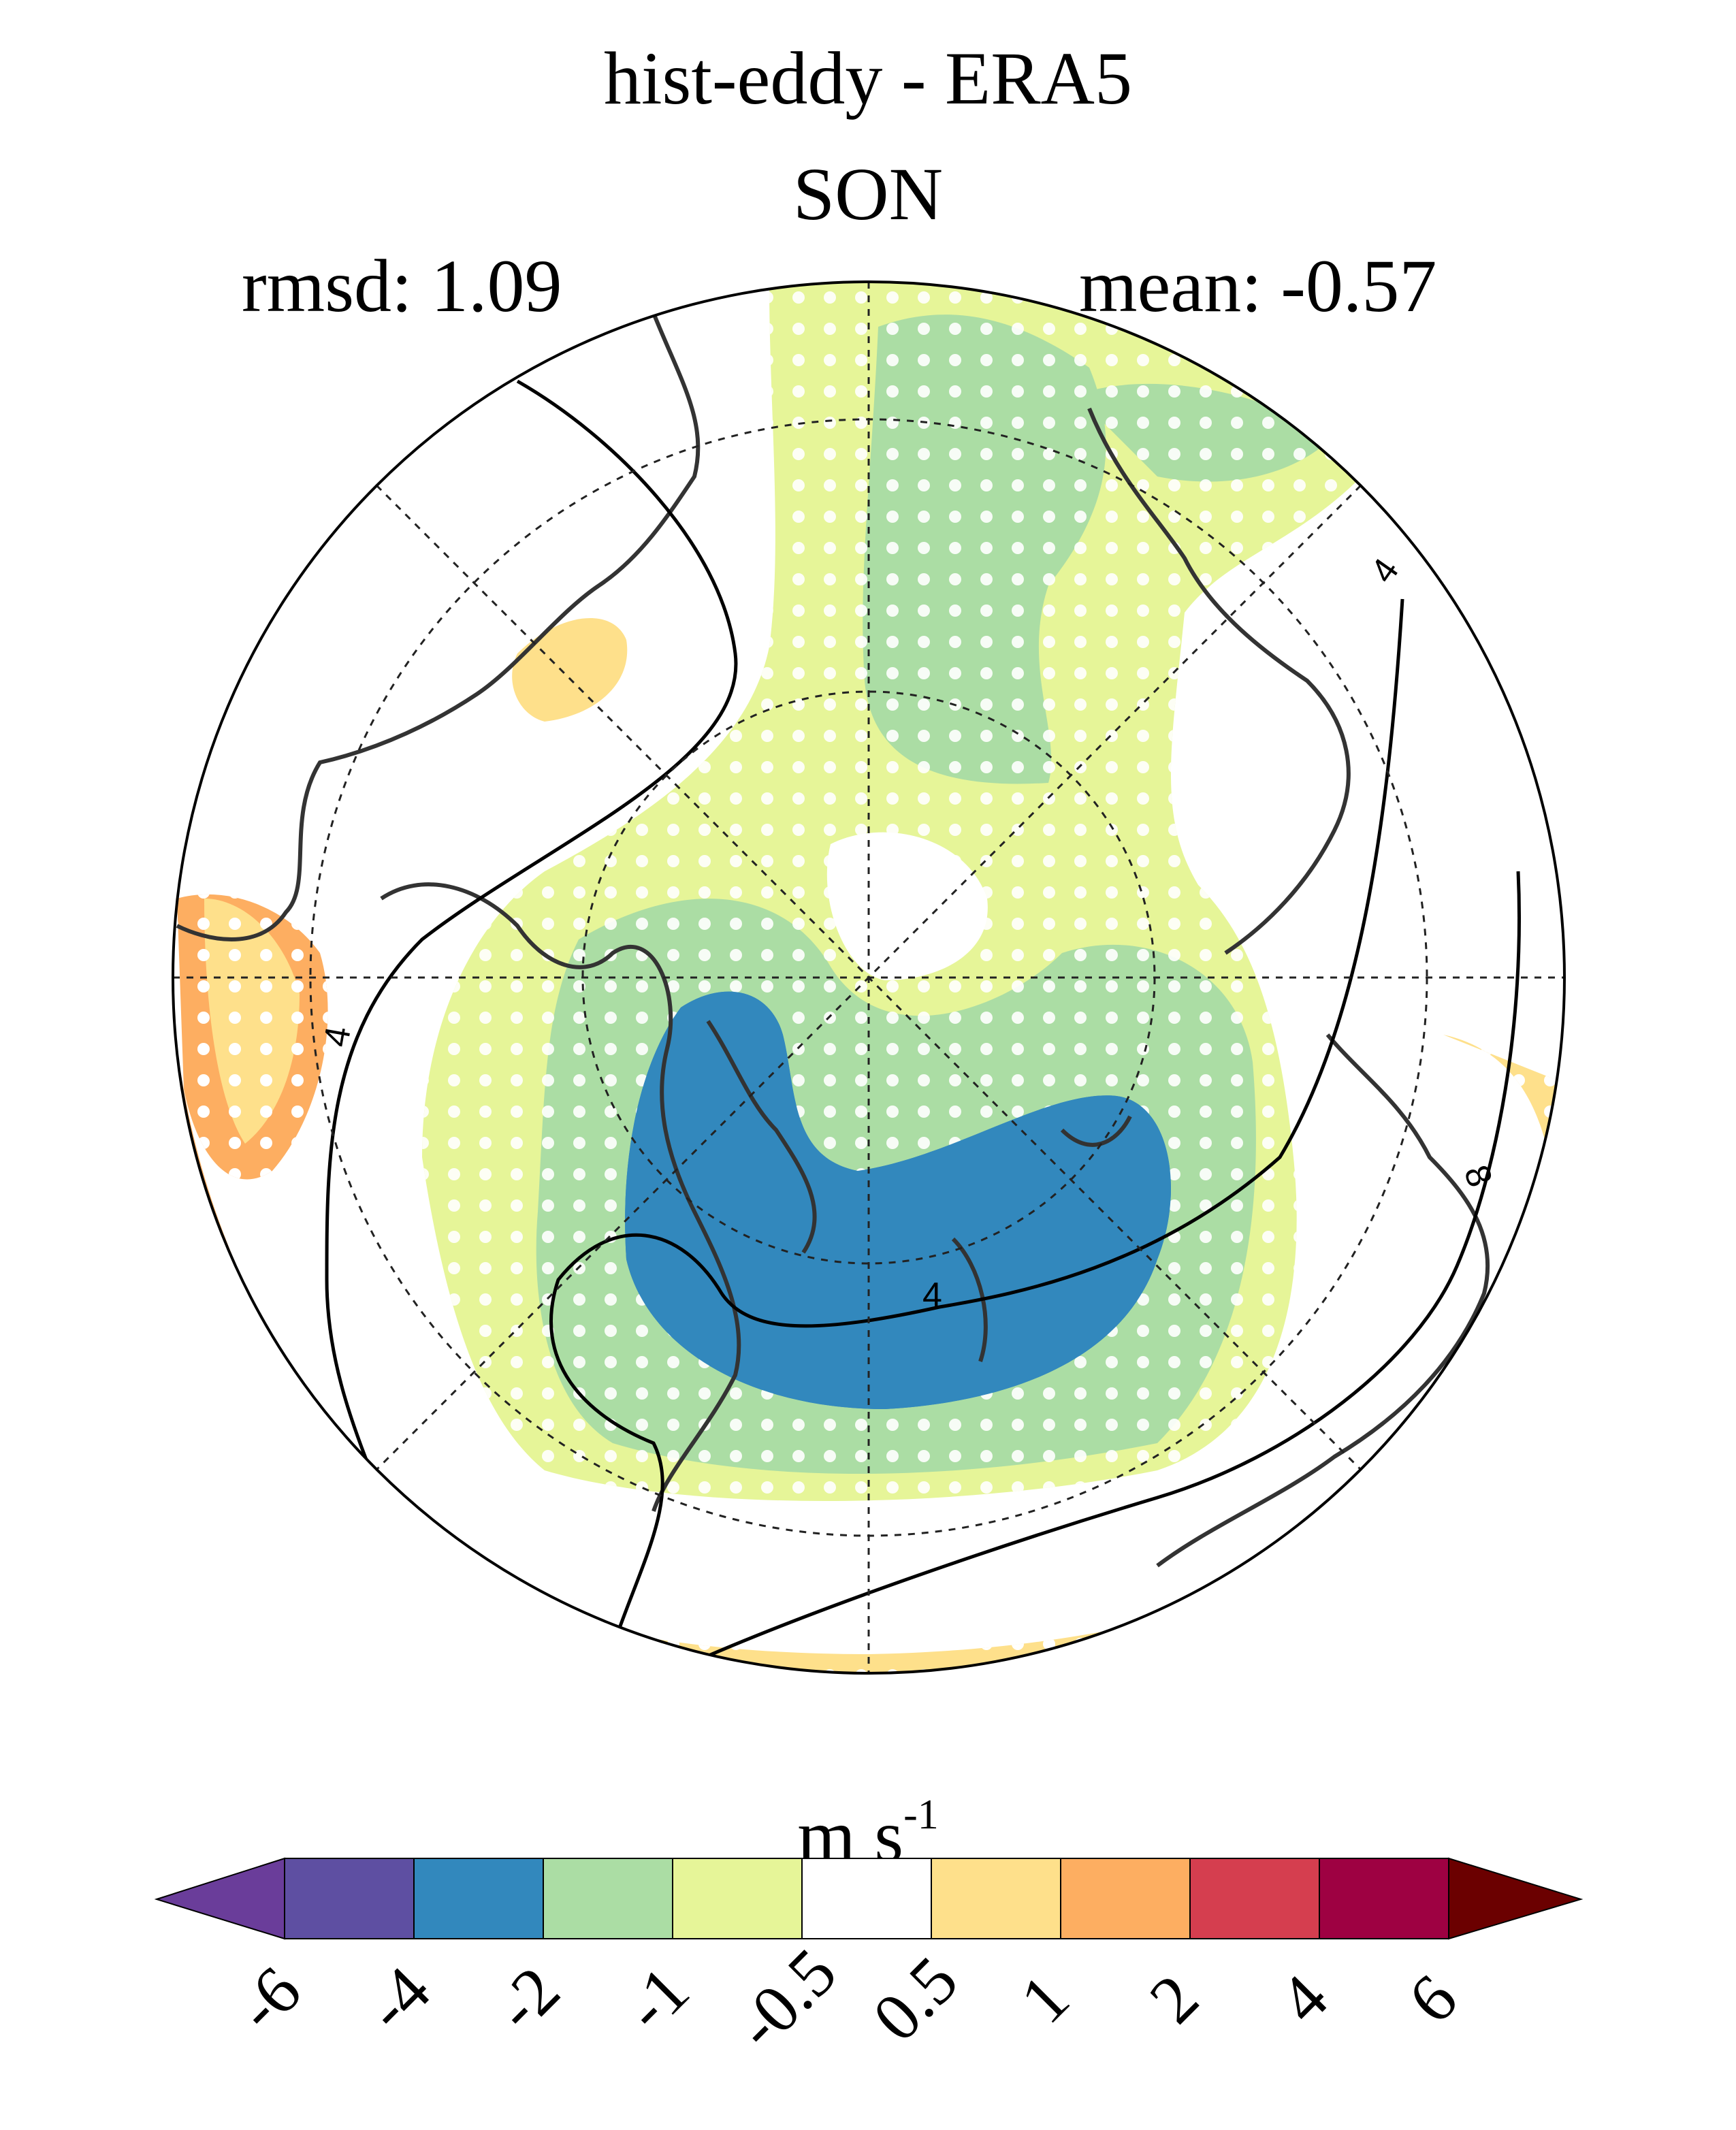  I want to click on rmsd-label: rmsd: 1.09, so click(402, 285).